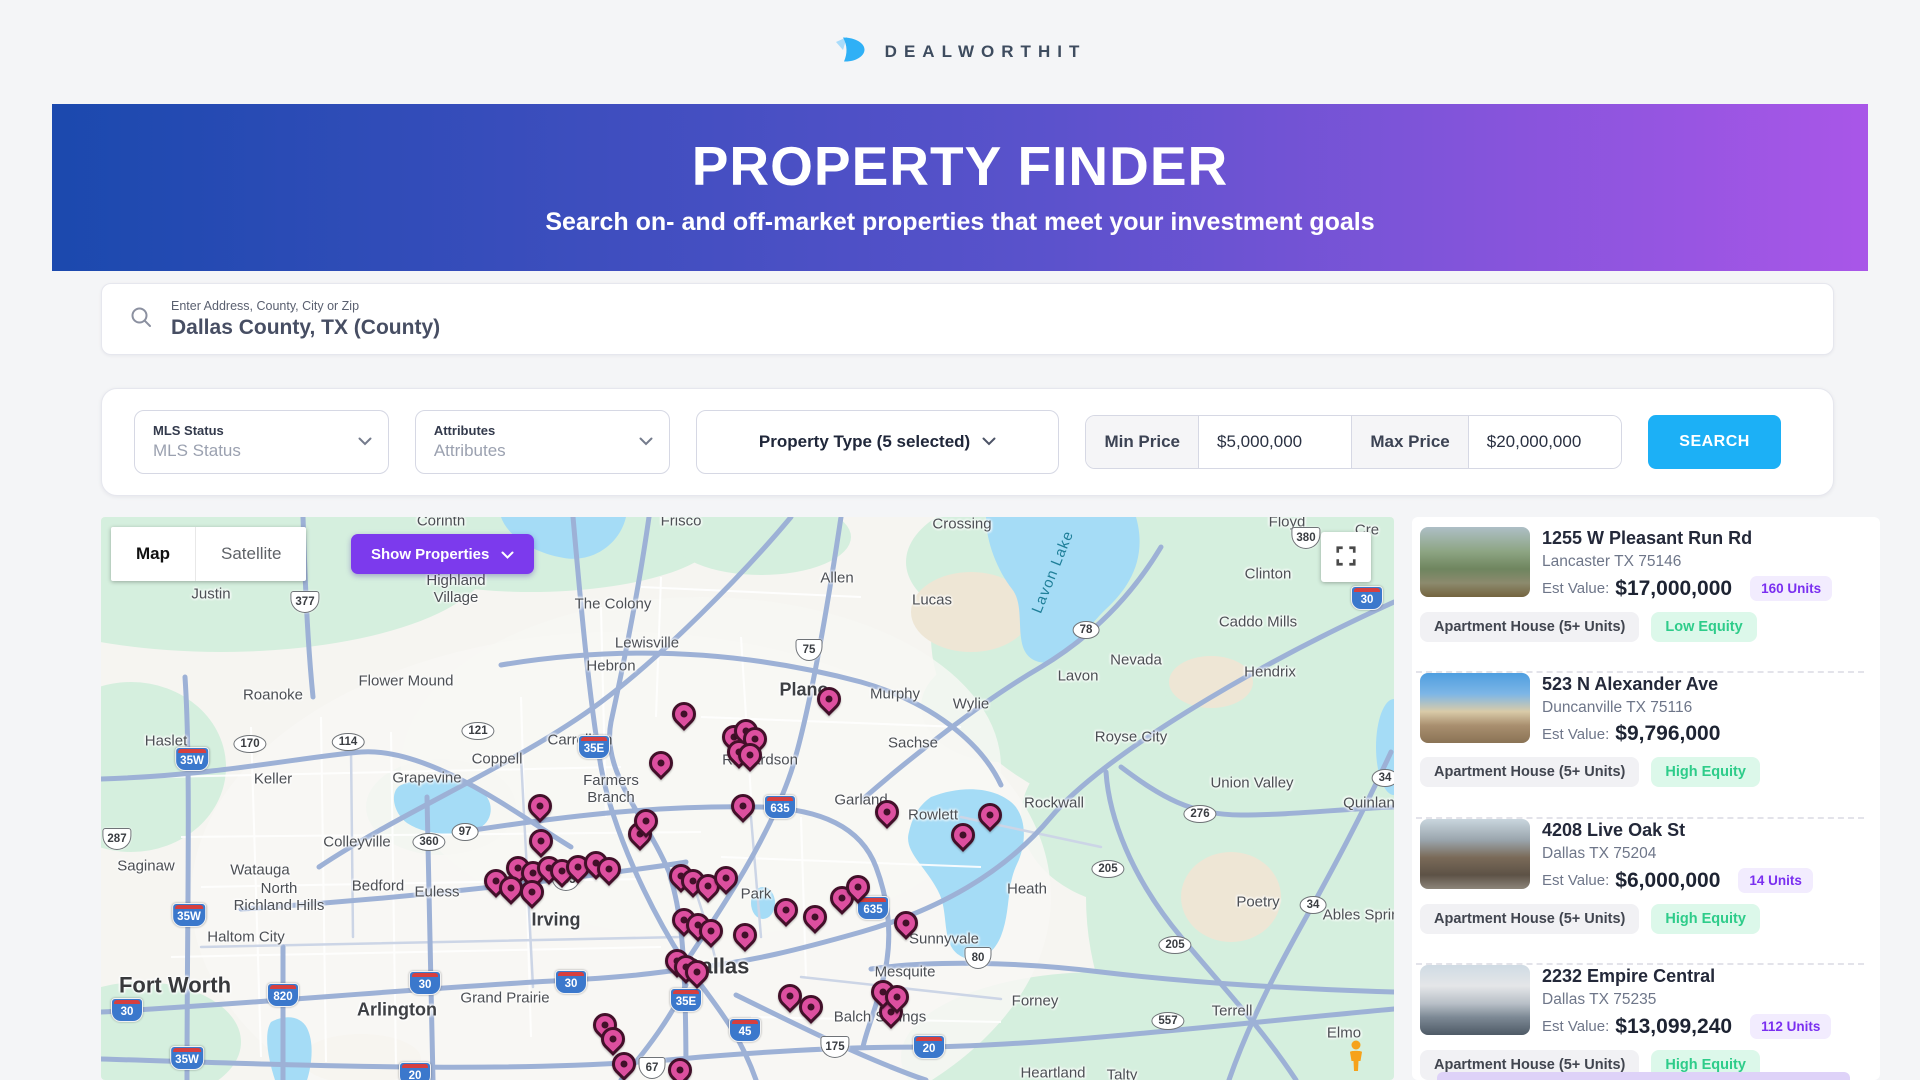 The image size is (1920, 1080). I want to click on map-place-label: Frisco, so click(681, 523).